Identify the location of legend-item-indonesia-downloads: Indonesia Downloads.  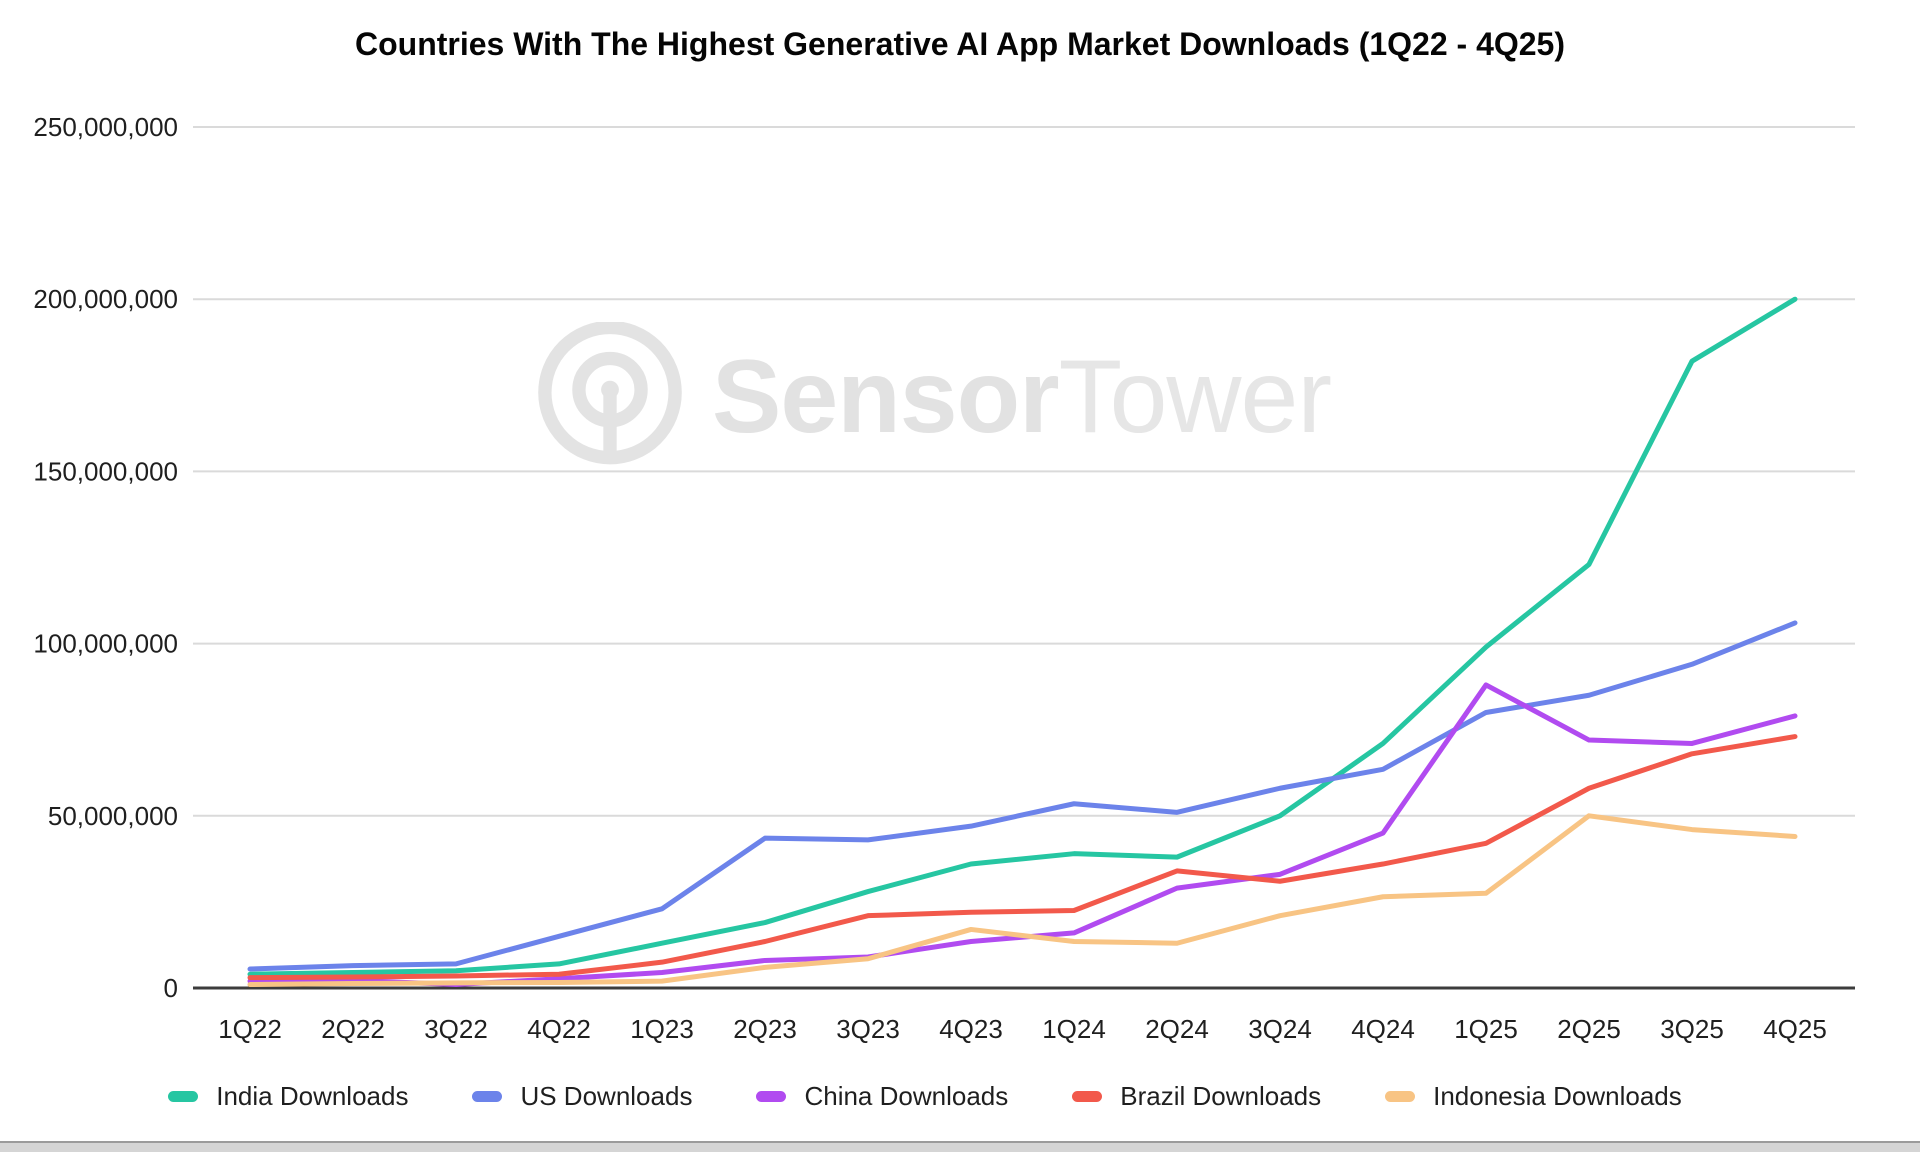
(1533, 1096).